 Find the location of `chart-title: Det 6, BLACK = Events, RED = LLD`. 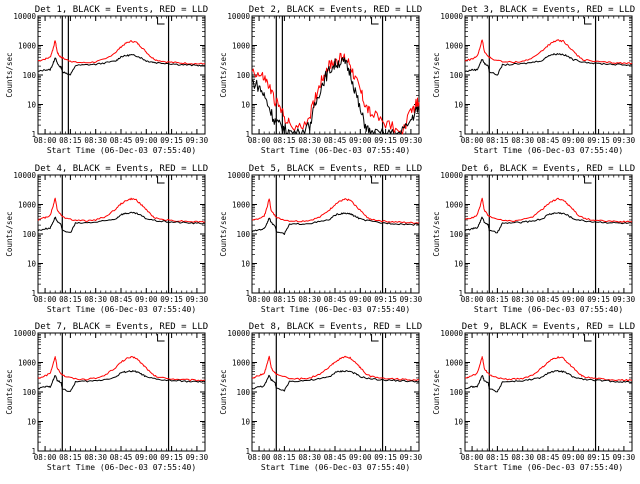

chart-title: Det 6, BLACK = Events, RED = LLD is located at coordinates (548, 169).